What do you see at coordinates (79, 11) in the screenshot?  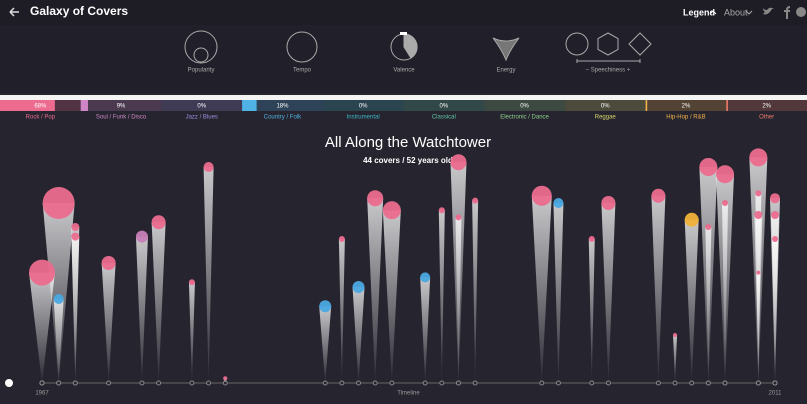 I see `app-title: Galaxy of Covers` at bounding box center [79, 11].